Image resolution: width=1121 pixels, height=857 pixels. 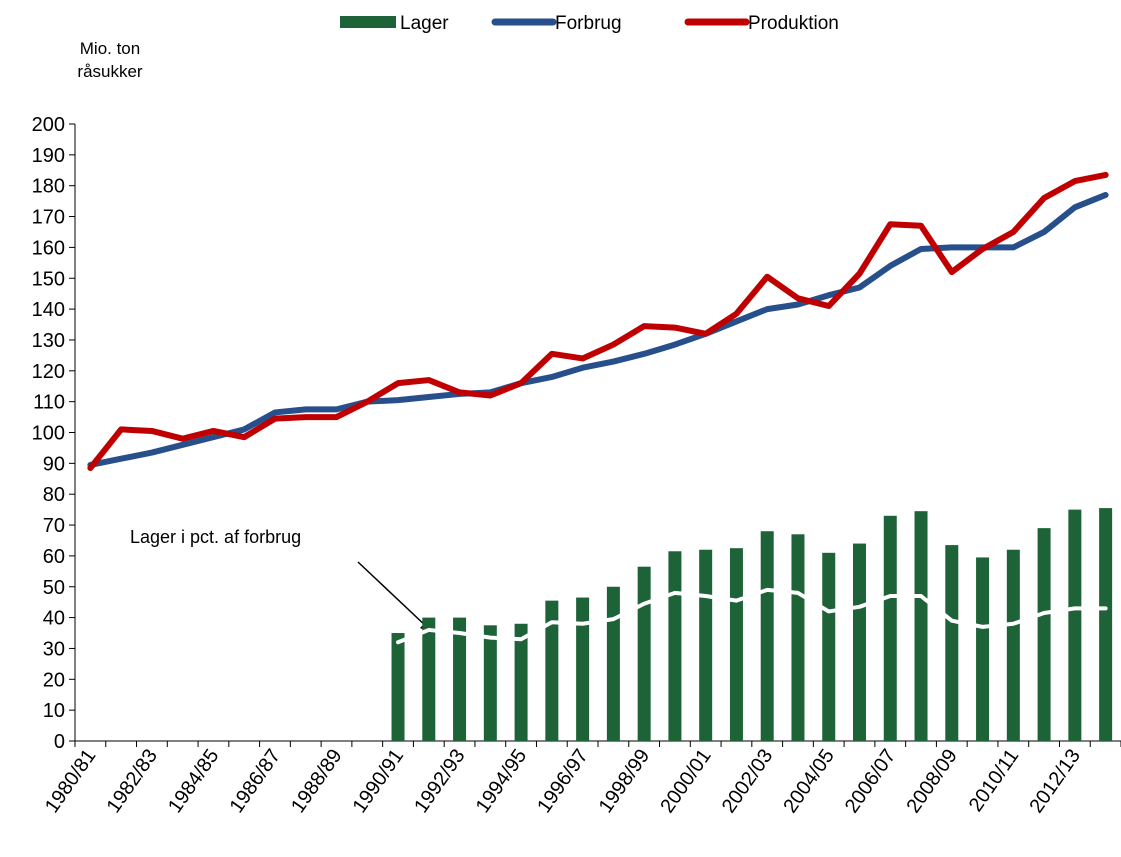 I want to click on y-tick-label: 10, so click(x=54, y=711).